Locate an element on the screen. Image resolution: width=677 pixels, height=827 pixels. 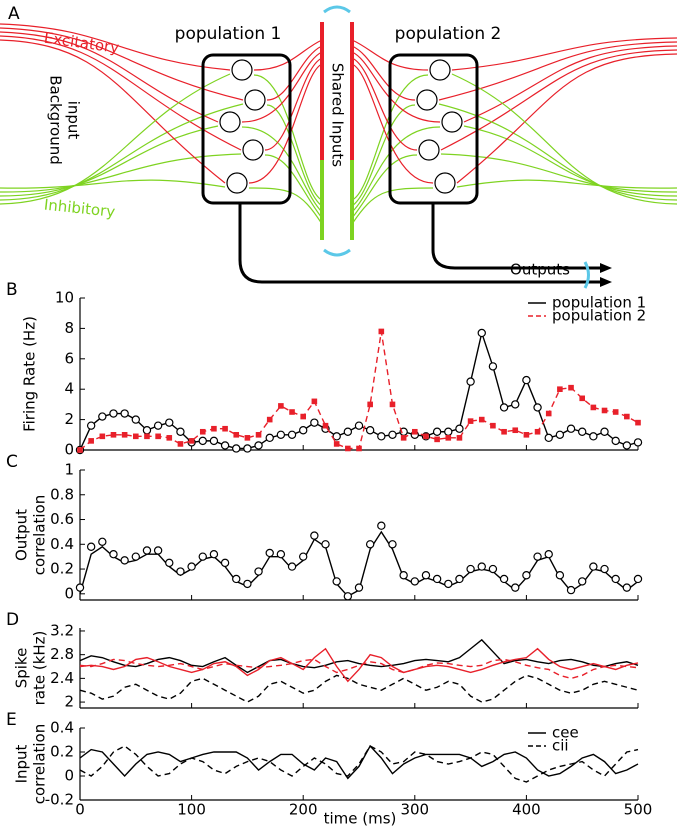
background-label: input is located at coordinates (74, 120).